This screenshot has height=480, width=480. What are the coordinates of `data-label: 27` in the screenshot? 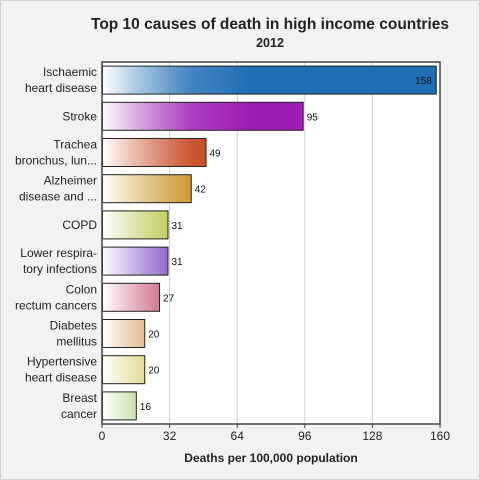 It's located at (169, 298).